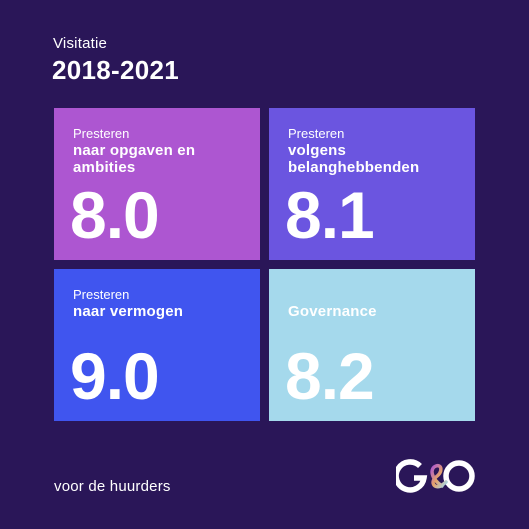  I want to click on footer-text: voor de huurders, so click(112, 486).